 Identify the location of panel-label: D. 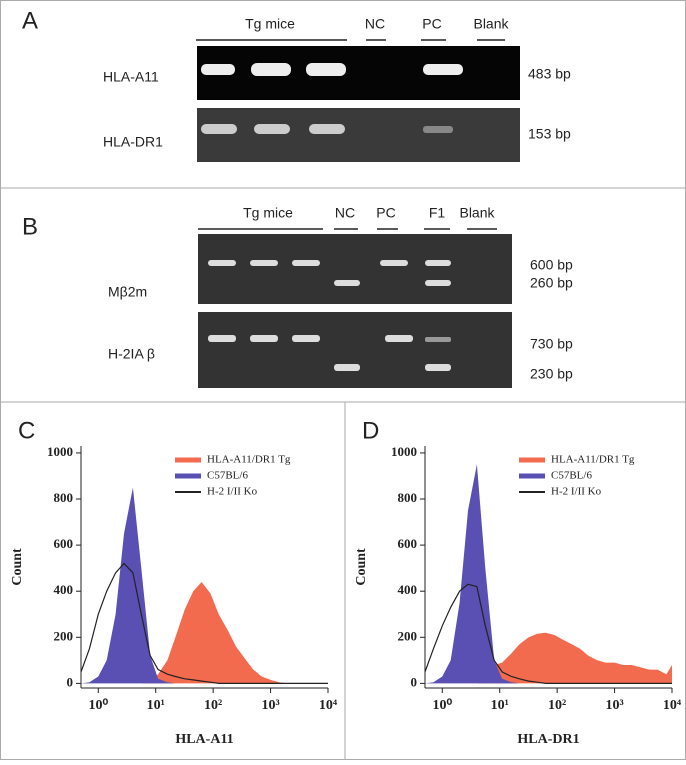
(370, 430).